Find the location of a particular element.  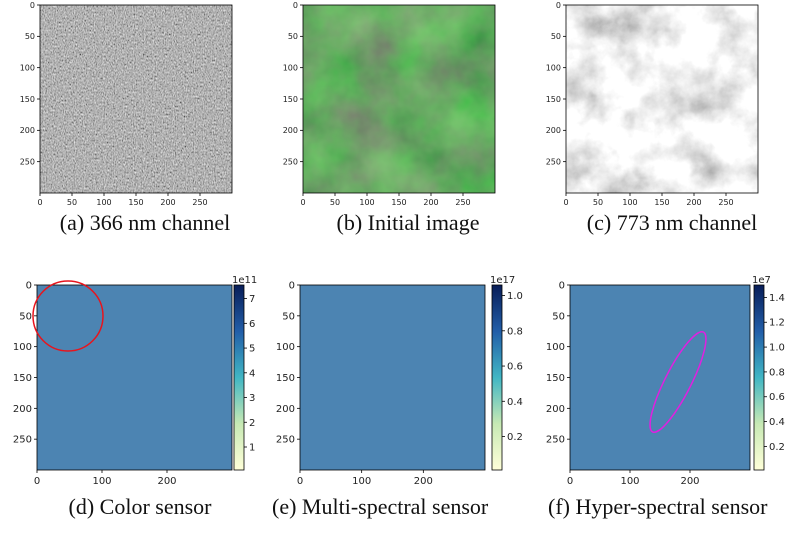

colorbar-tick-label: 6 is located at coordinates (252, 324).